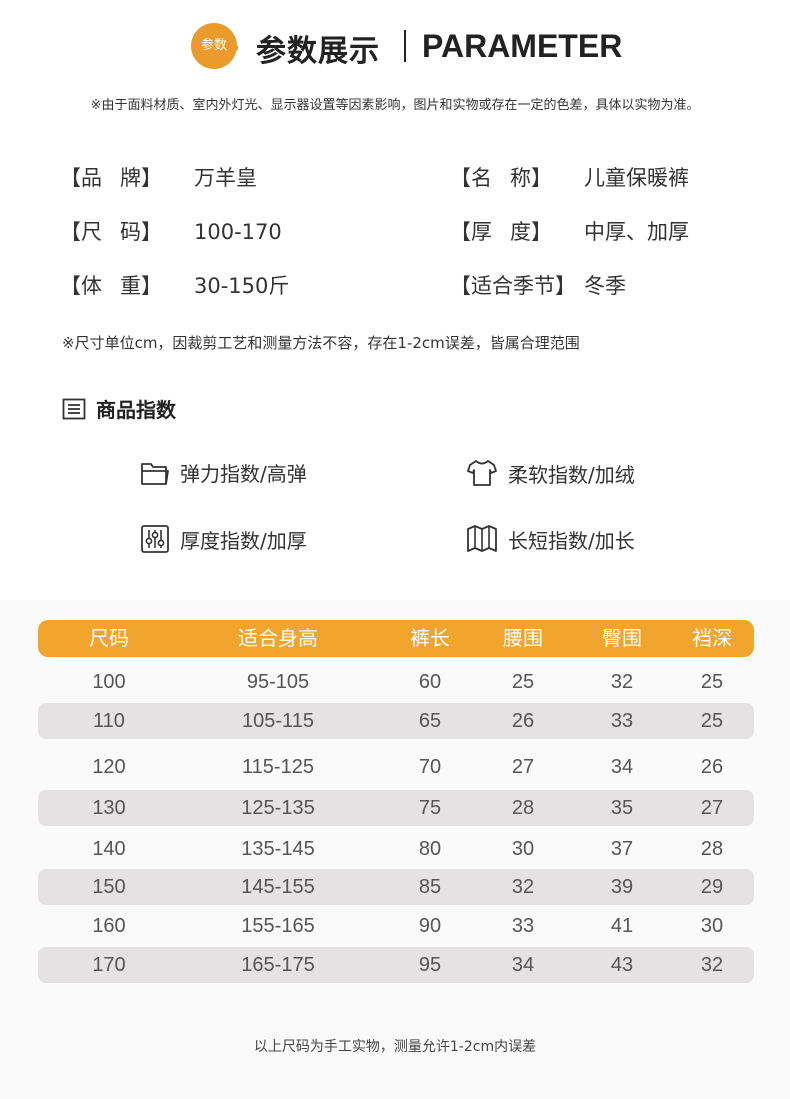  I want to click on table-cell: 80, so click(430, 849).